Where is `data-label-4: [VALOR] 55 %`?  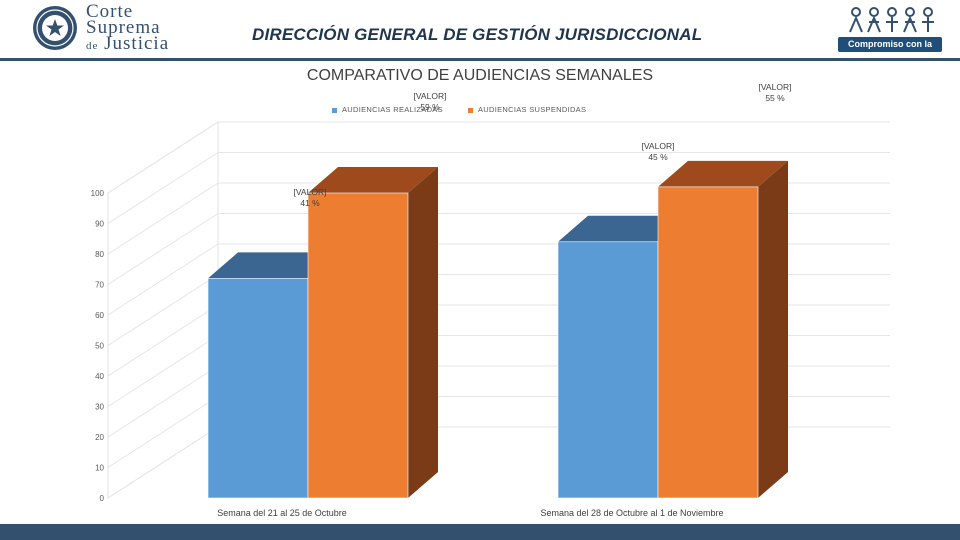
data-label-4: [VALOR] 55 % is located at coordinates (775, 93).